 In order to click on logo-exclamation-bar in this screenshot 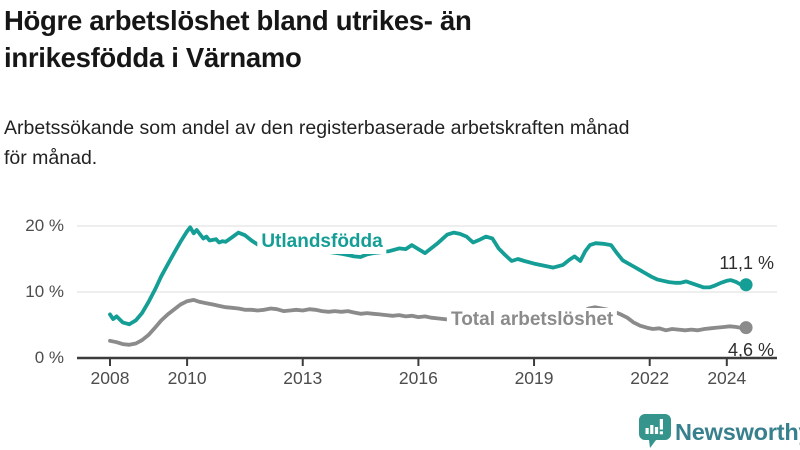, I will do `click(661, 424)`.